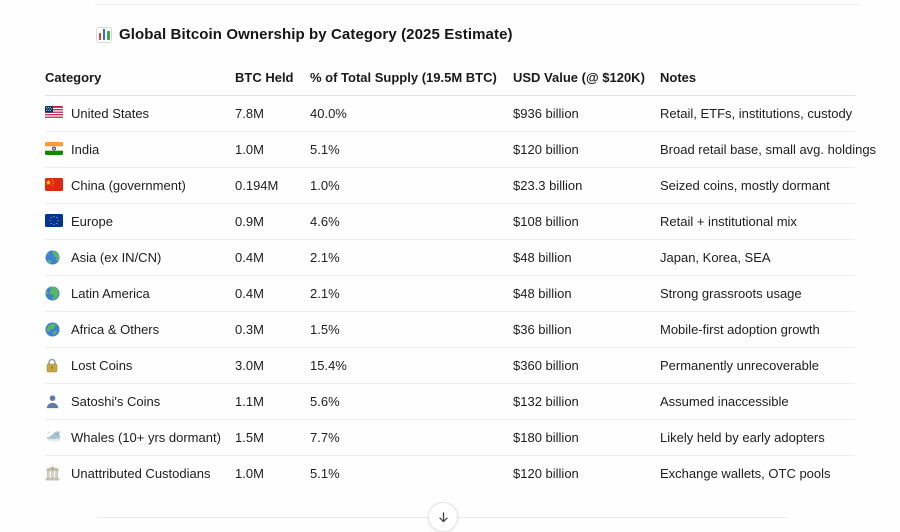 The image size is (900, 532). What do you see at coordinates (757, 365) in the screenshot?
I see `notes-cell: Permanently unrecoverable` at bounding box center [757, 365].